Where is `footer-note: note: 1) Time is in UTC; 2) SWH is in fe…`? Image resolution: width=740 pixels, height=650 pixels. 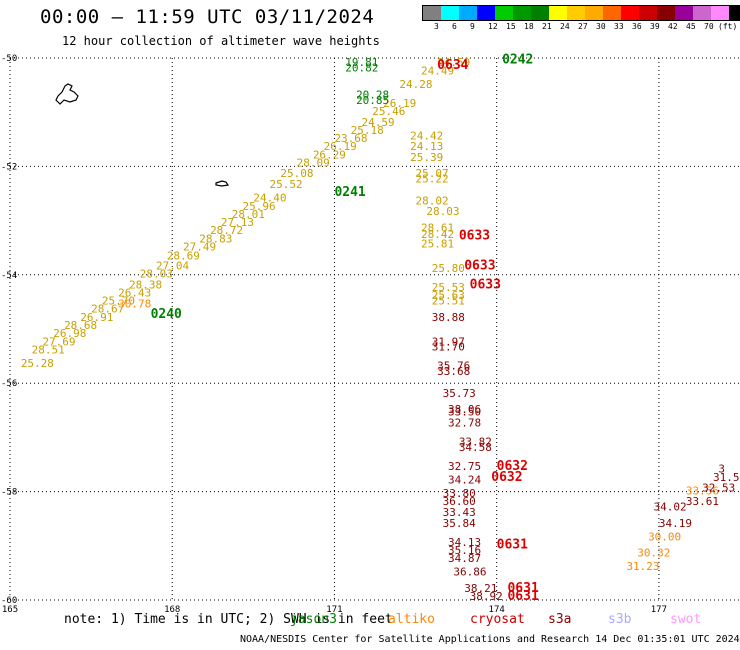 footer-note: note: 1) Time is in UTC; 2) SWH is in fe… is located at coordinates (228, 619).